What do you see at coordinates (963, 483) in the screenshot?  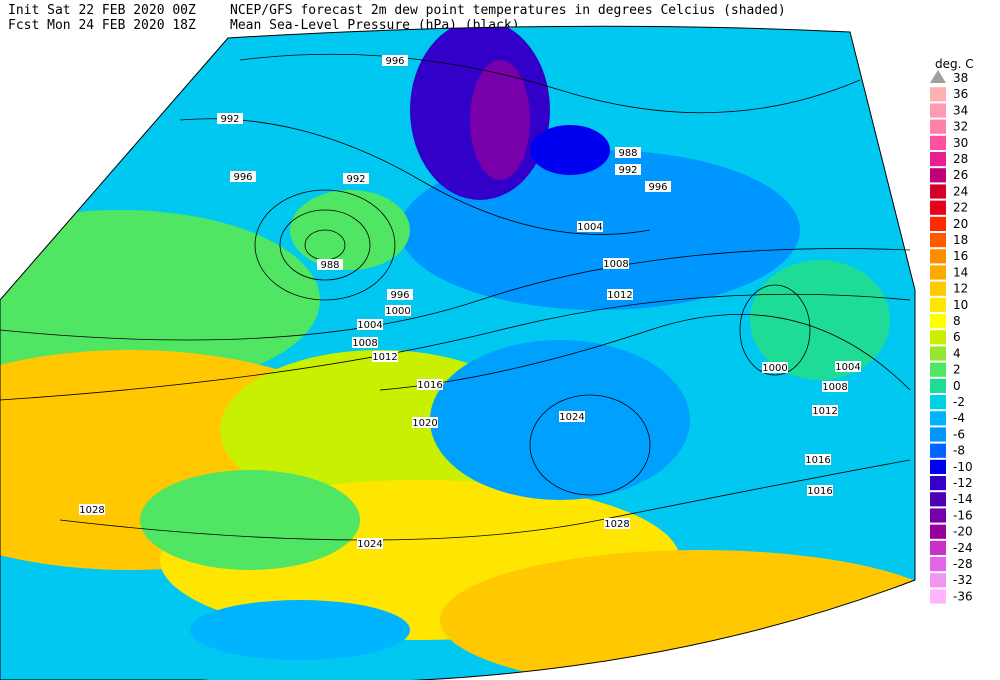 I see `legend-label: -12` at bounding box center [963, 483].